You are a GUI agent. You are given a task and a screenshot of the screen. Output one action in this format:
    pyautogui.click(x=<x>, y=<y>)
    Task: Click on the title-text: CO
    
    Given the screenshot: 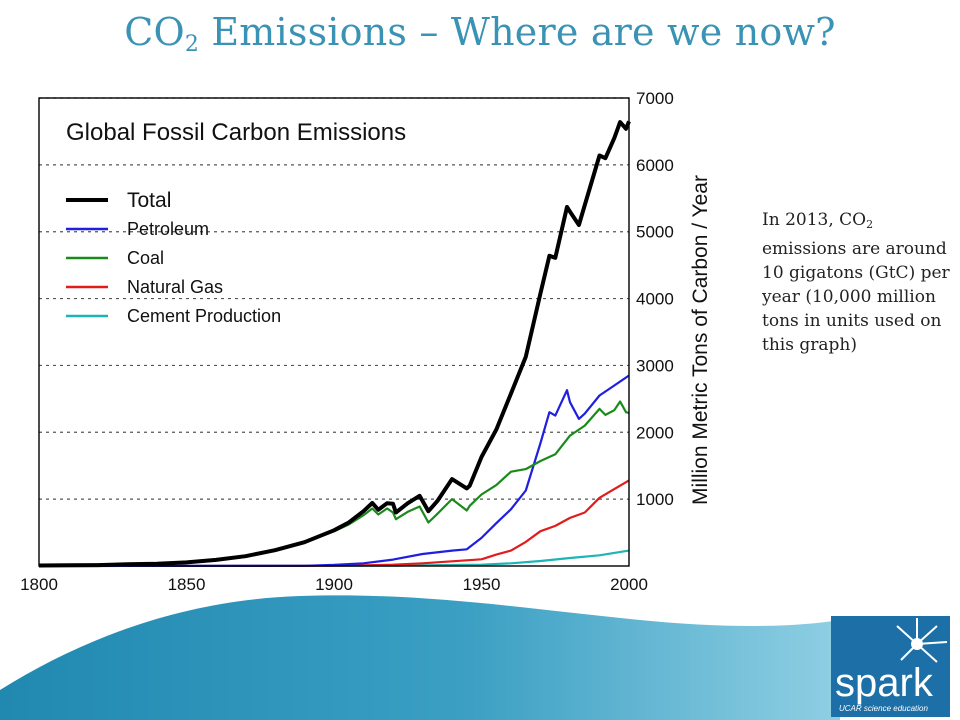 What is the action you would take?
    pyautogui.click(x=154, y=32)
    